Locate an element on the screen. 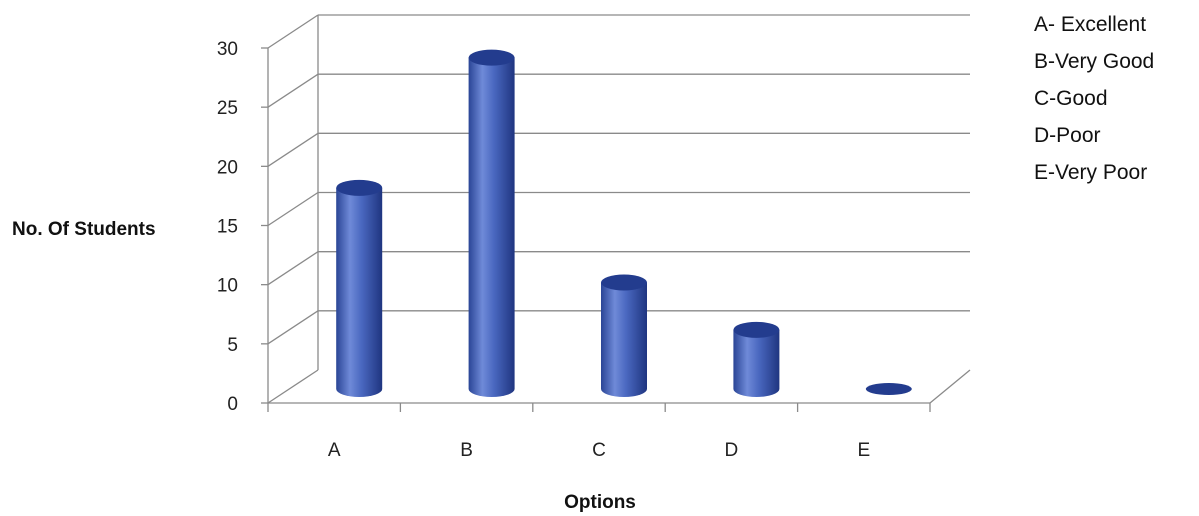  x-tick-label-D: D is located at coordinates (732, 450).